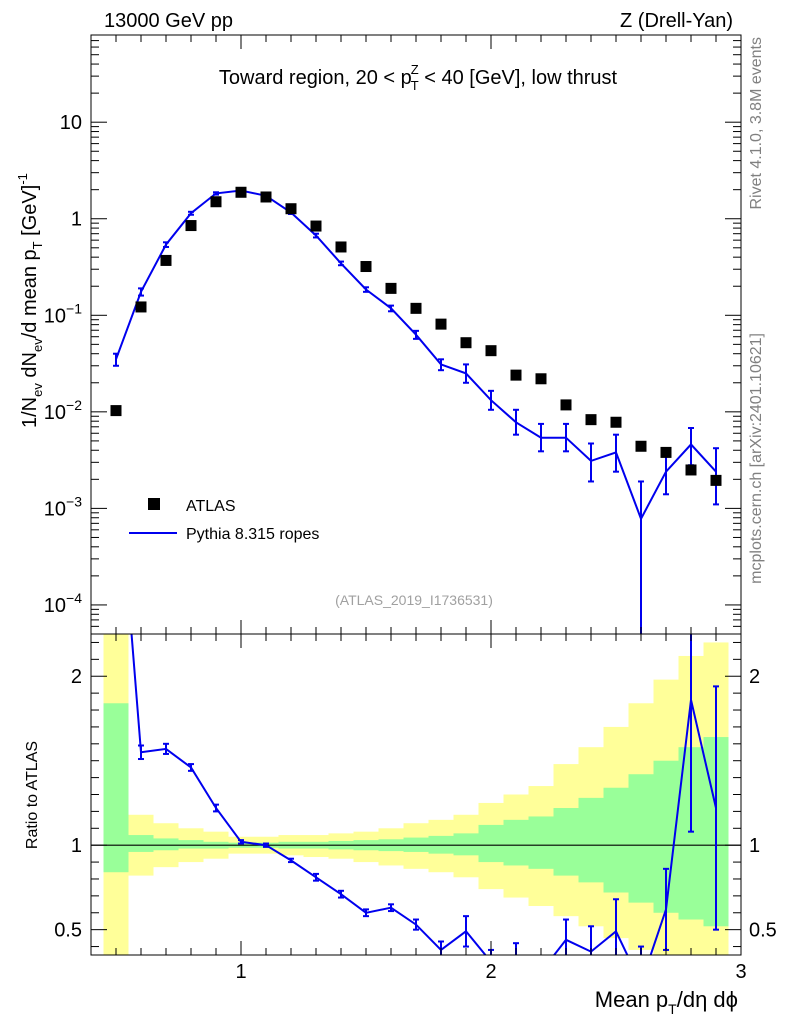  I want to click on y-tick-label: 10⁻¹, so click(63, 313).